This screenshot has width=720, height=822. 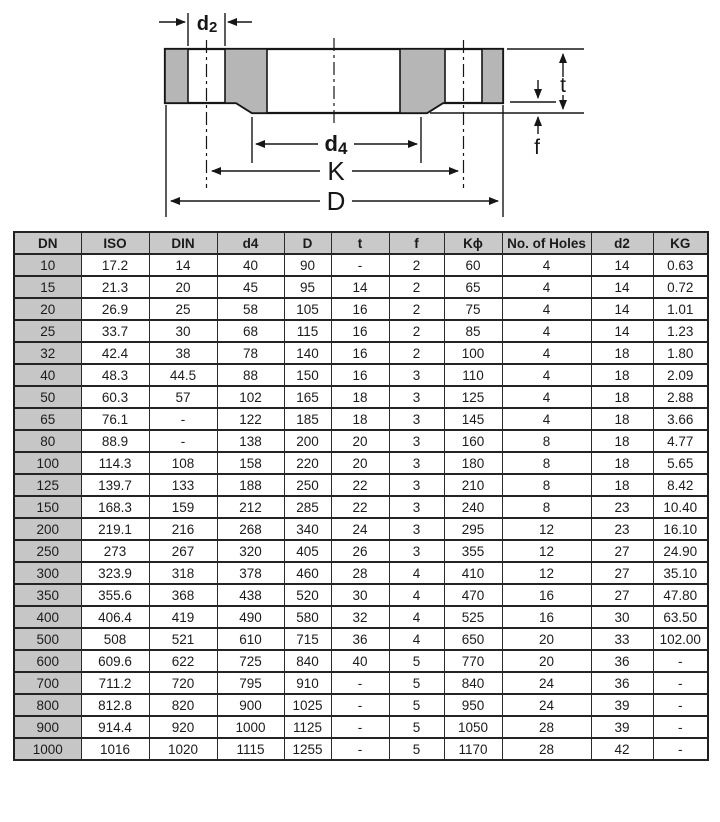 I want to click on table-row: 80 88.9-138 200 20 3 160 8 18 4.77, so click(x=361, y=441).